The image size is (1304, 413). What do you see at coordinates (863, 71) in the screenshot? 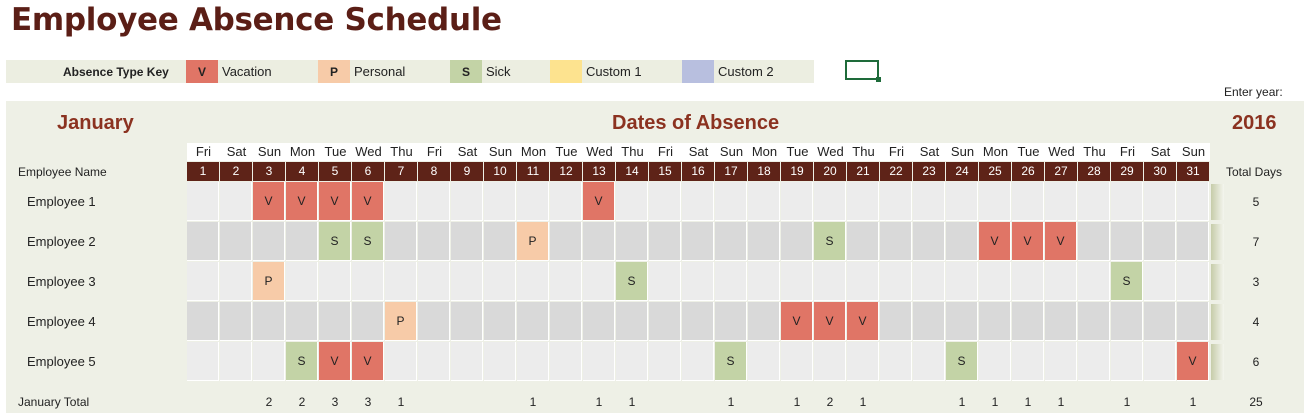
I see `selected-cell` at bounding box center [863, 71].